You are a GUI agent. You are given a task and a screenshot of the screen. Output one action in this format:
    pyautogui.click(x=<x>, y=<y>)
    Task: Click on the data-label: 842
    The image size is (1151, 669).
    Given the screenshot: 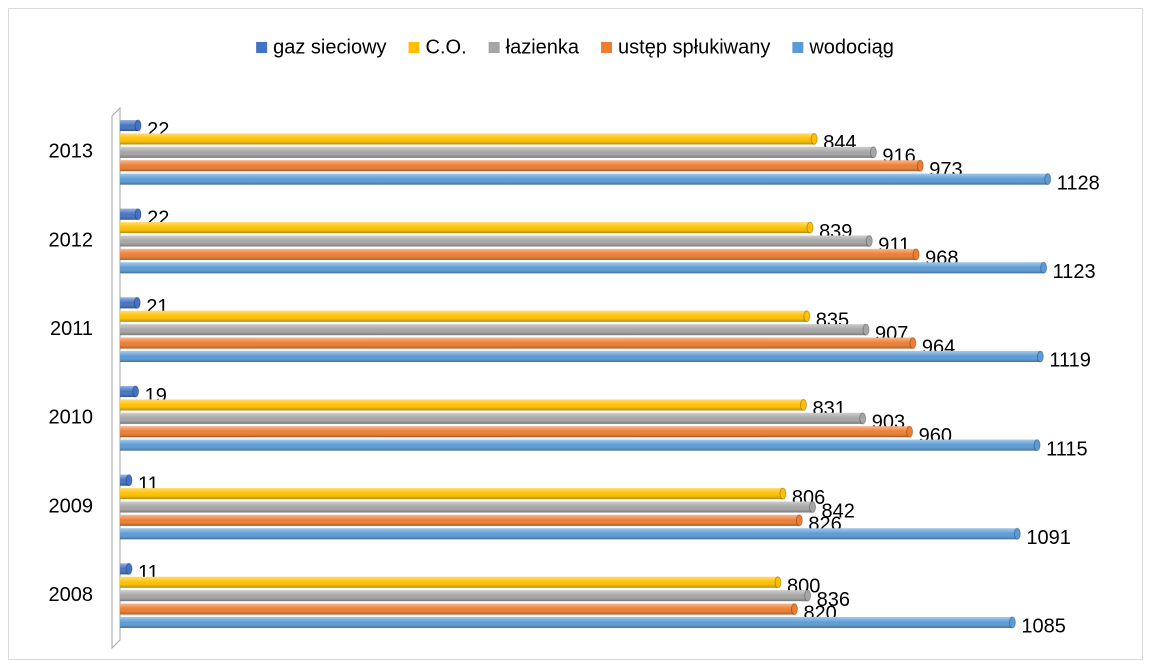 What is the action you would take?
    pyautogui.click(x=838, y=511)
    